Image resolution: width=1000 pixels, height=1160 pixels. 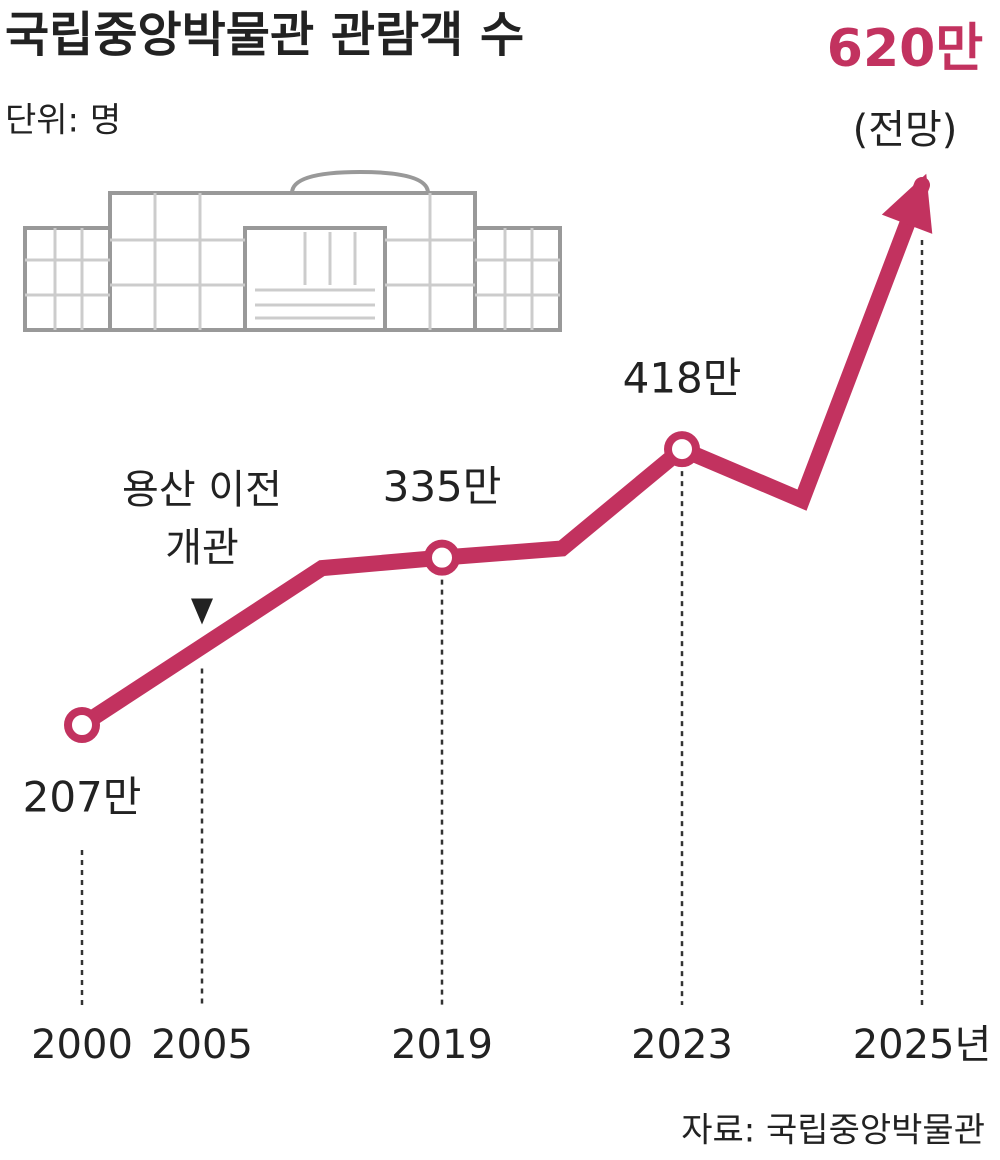 What do you see at coordinates (202, 1045) in the screenshot?
I see `x-tick-label: 2005` at bounding box center [202, 1045].